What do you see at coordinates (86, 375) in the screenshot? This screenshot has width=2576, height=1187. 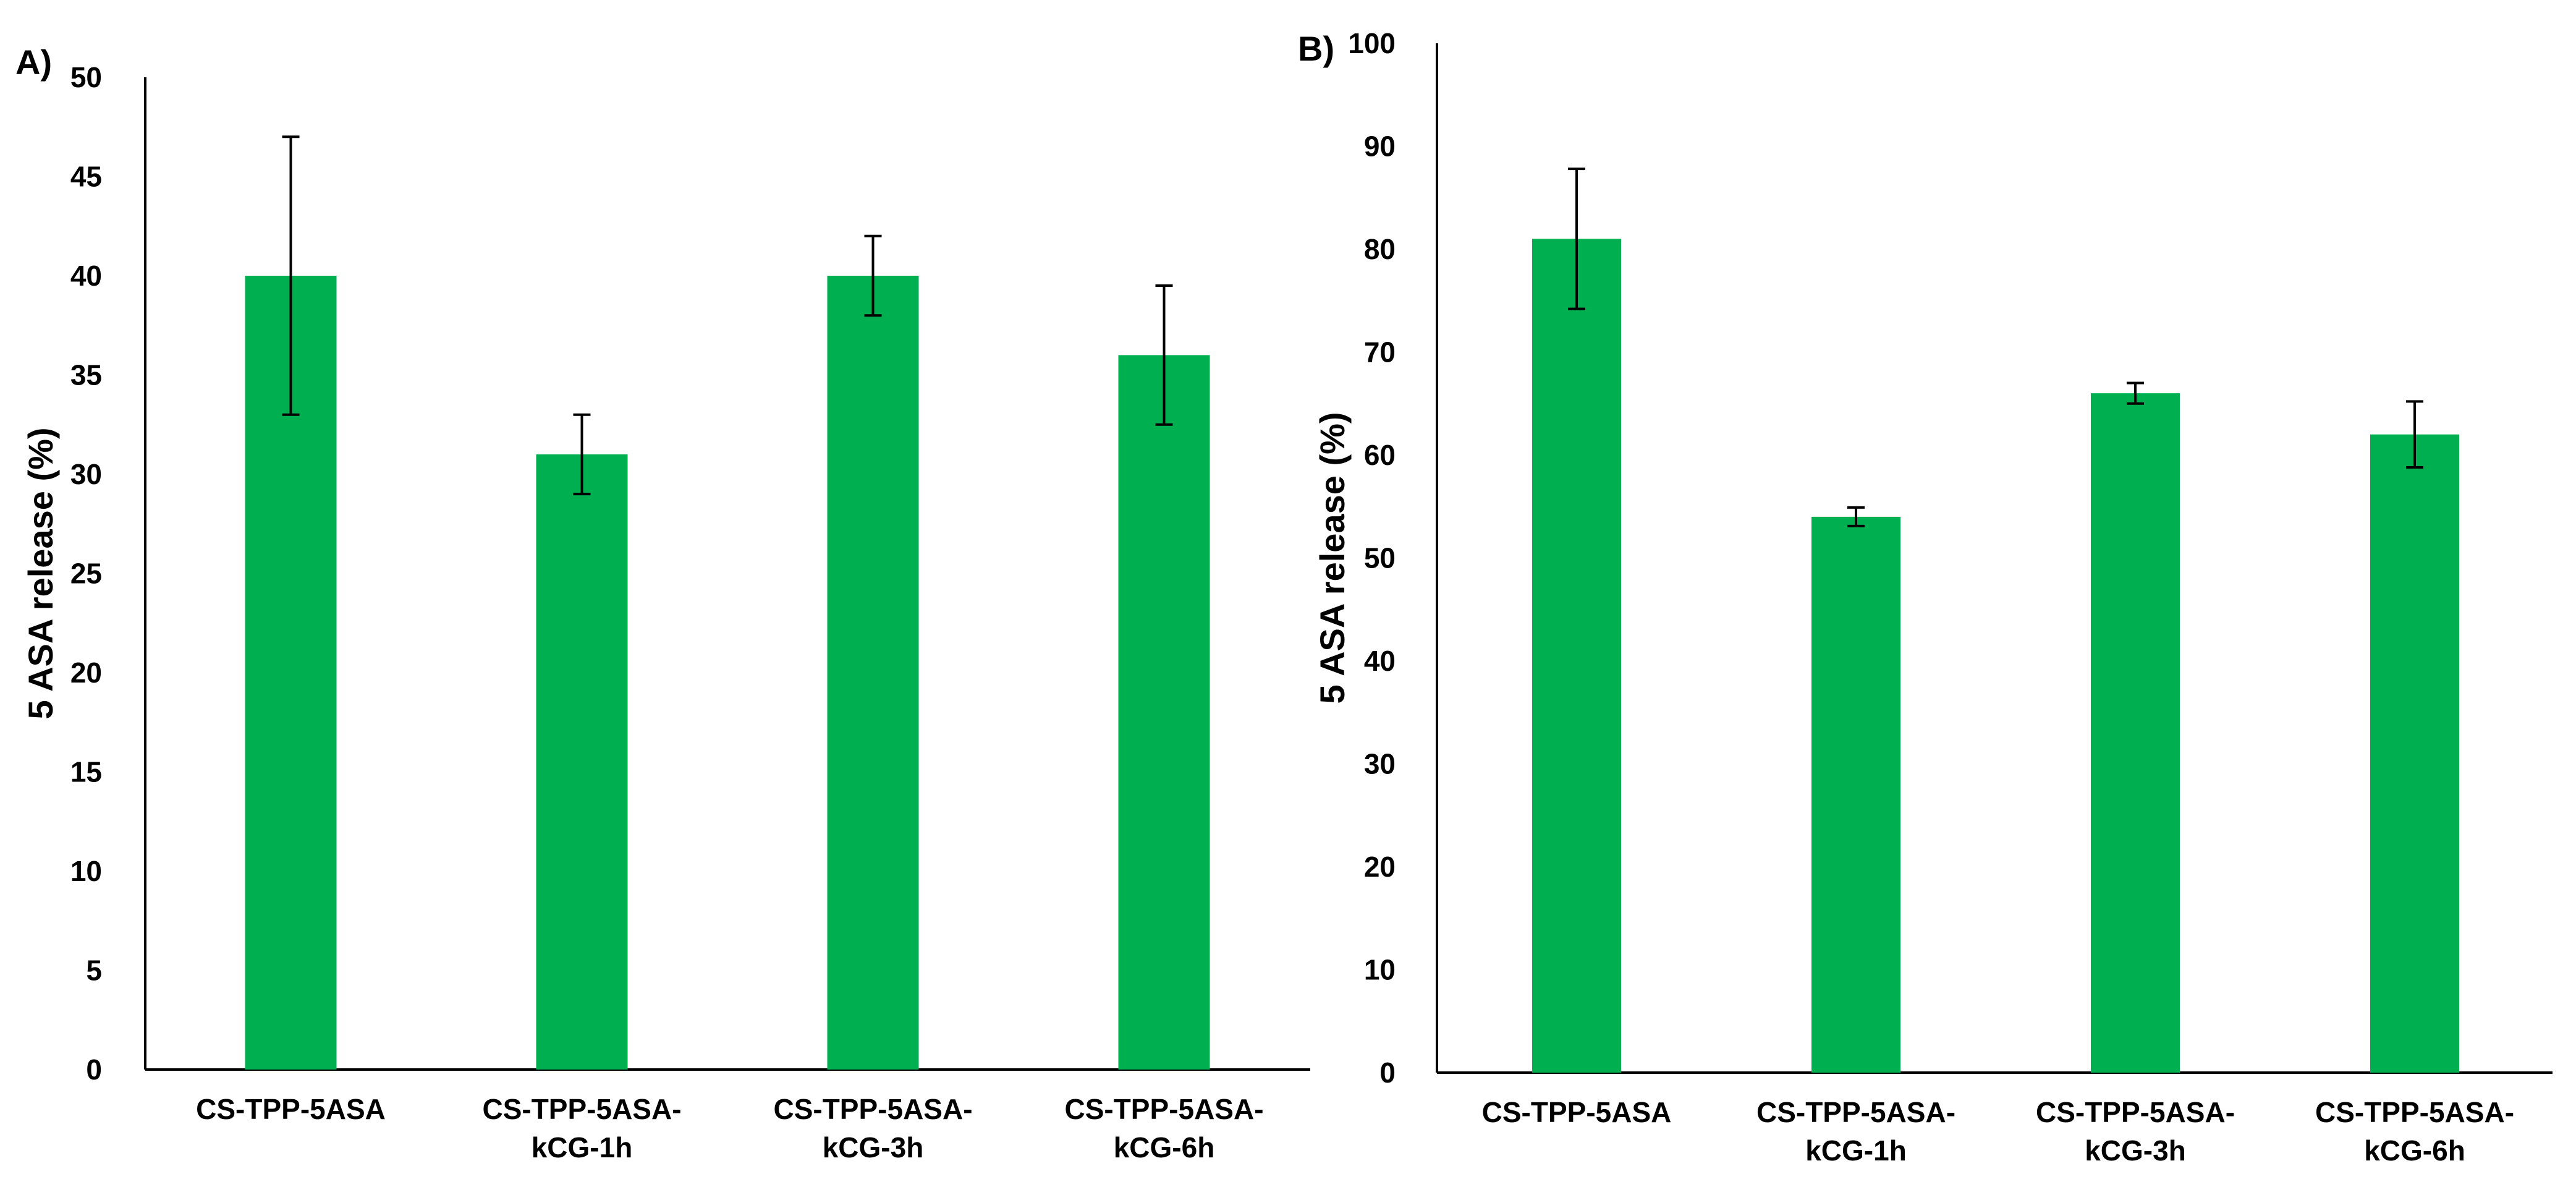 I see `y-tick-label: 35` at bounding box center [86, 375].